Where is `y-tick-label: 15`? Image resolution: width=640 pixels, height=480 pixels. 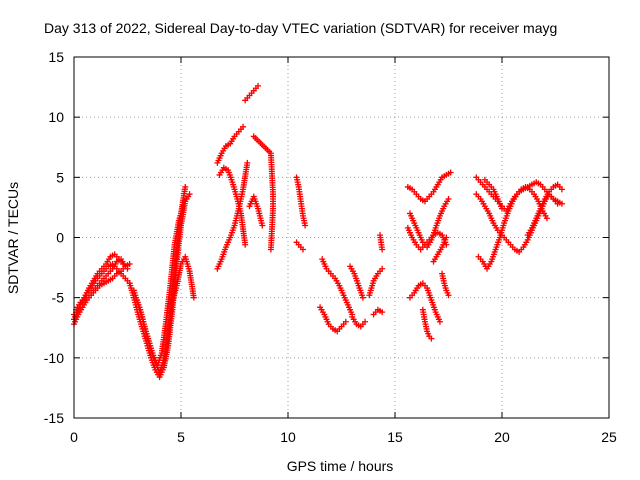 y-tick-label: 15 is located at coordinates (56, 57).